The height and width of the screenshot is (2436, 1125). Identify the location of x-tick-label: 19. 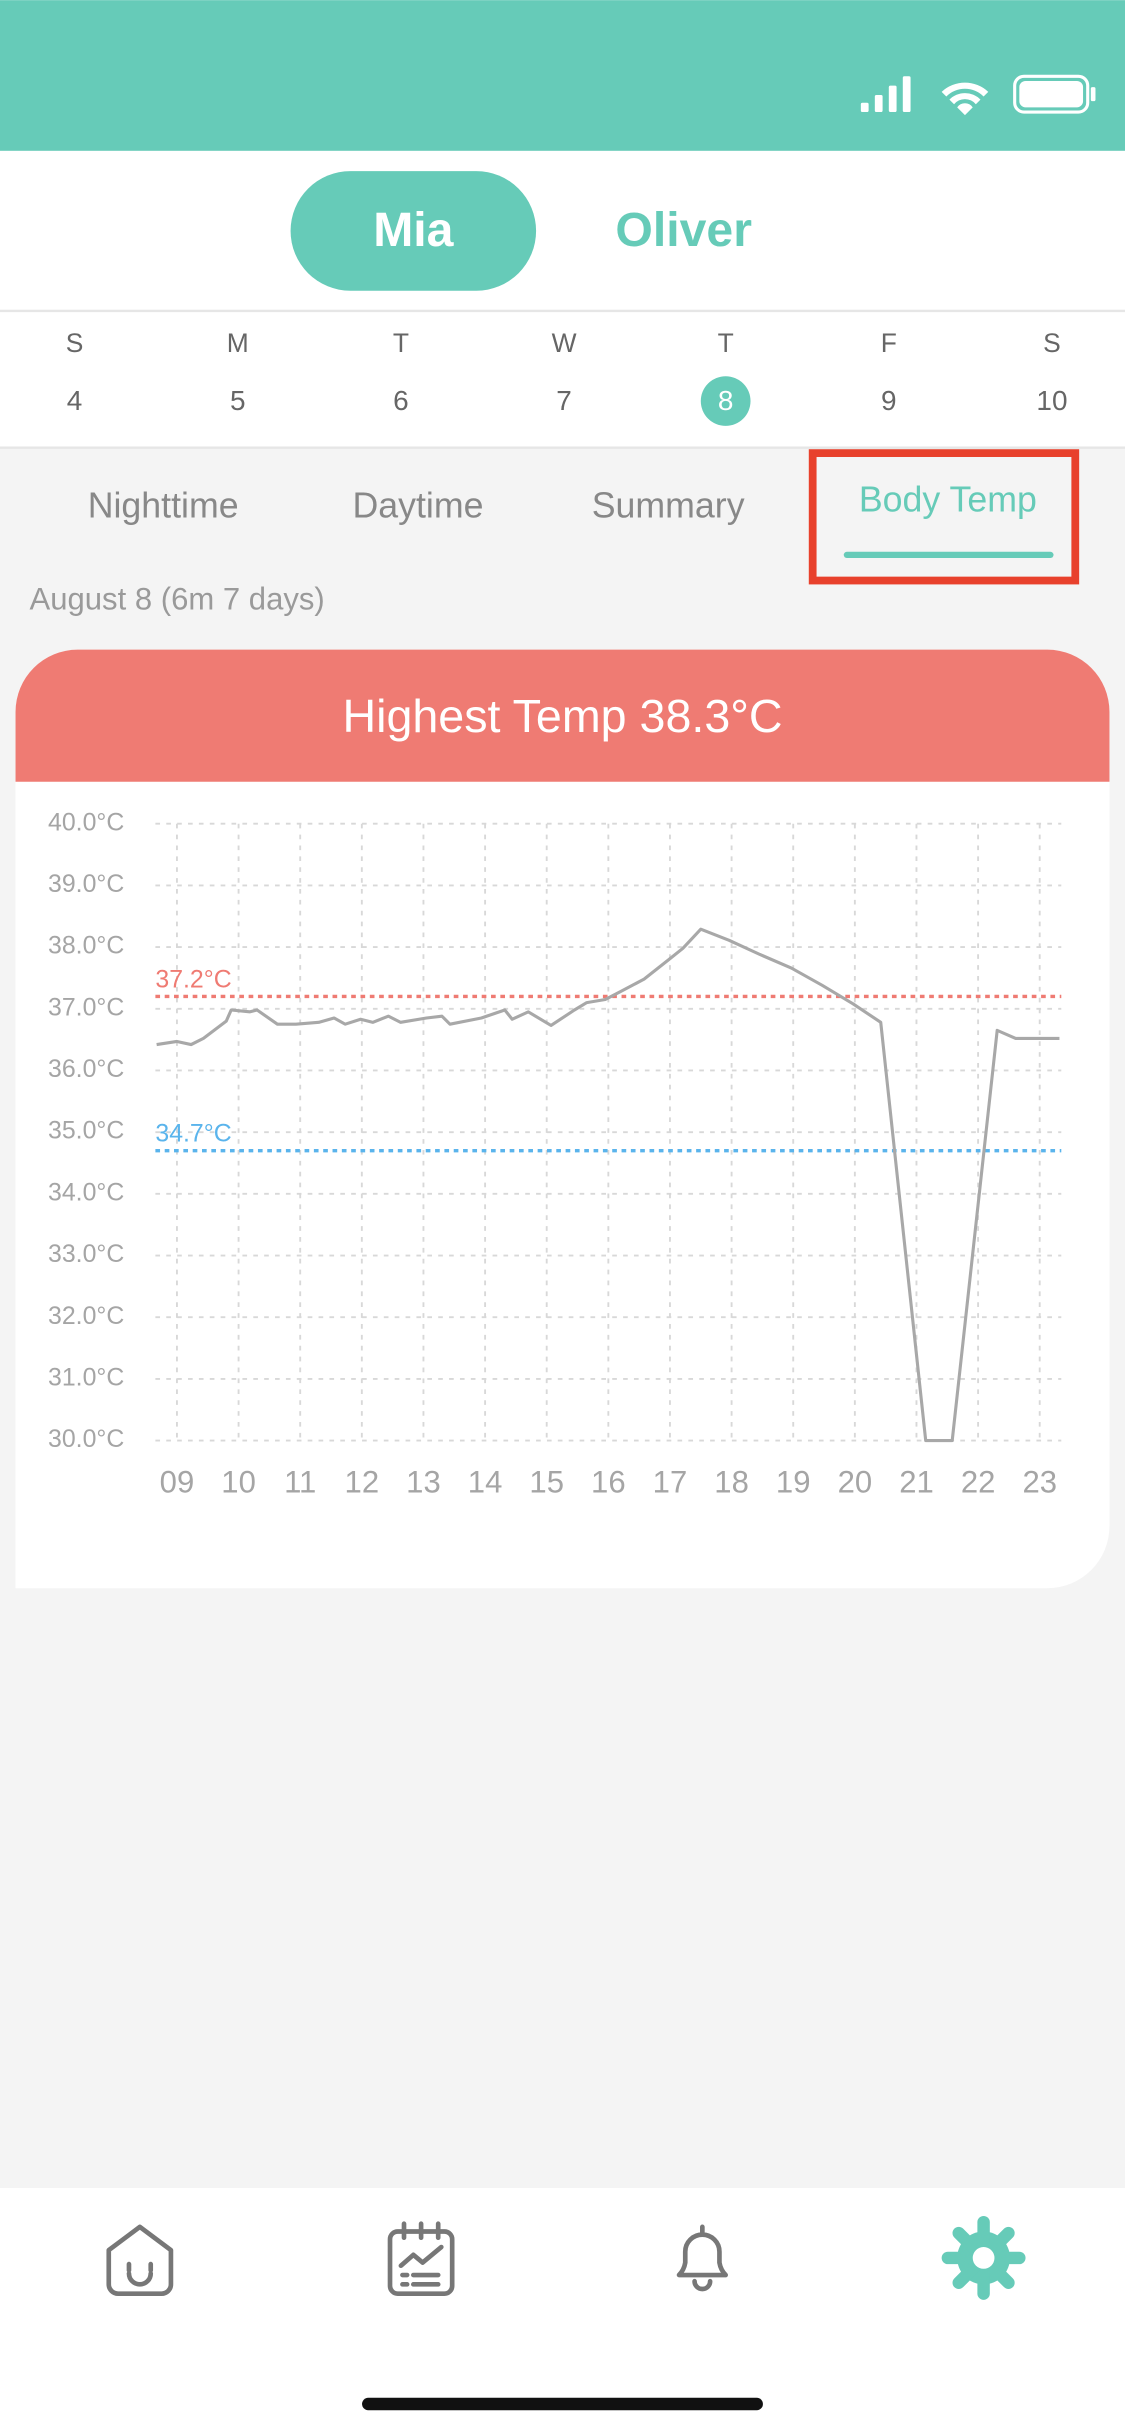
(793, 1481).